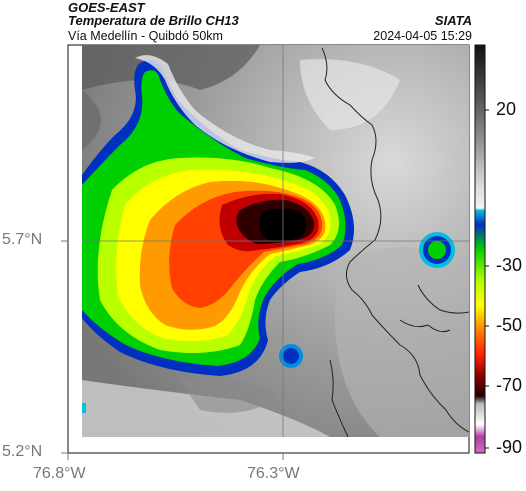 The image size is (526, 491). I want to click on colorbar-tick-20: 20, so click(506, 109).